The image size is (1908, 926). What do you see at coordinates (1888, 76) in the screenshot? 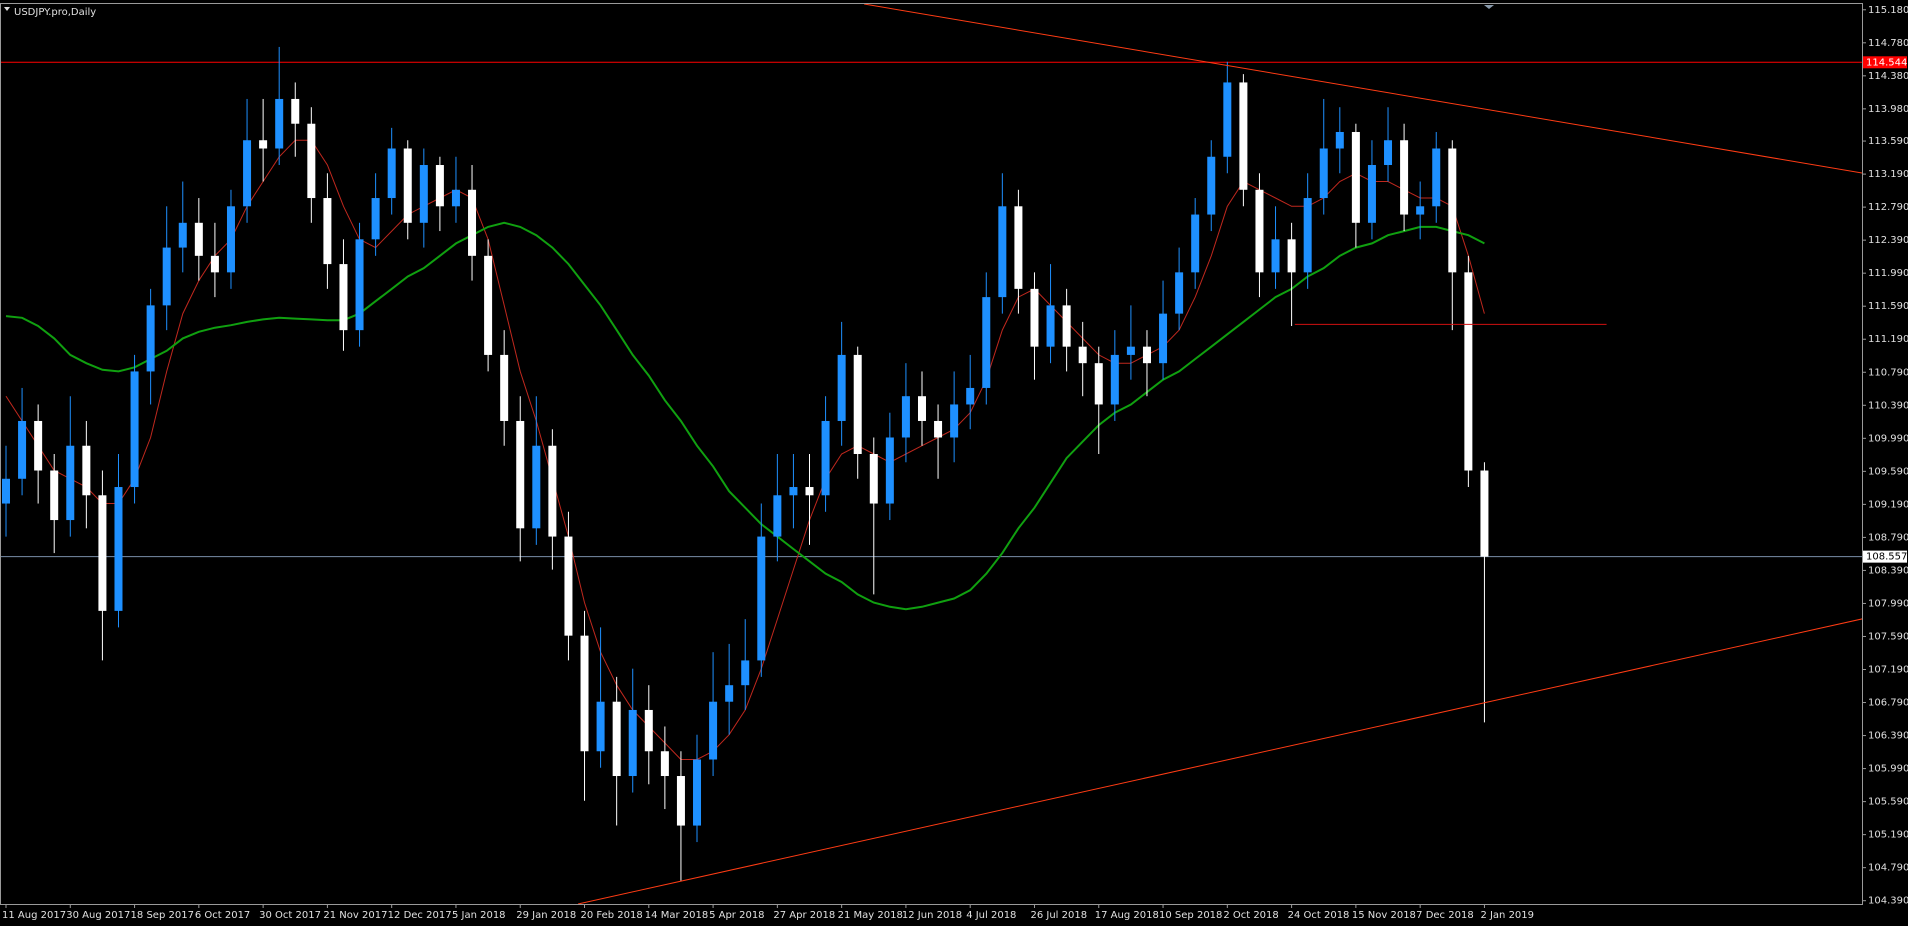
I see `y-tick-label: 114.380` at bounding box center [1888, 76].